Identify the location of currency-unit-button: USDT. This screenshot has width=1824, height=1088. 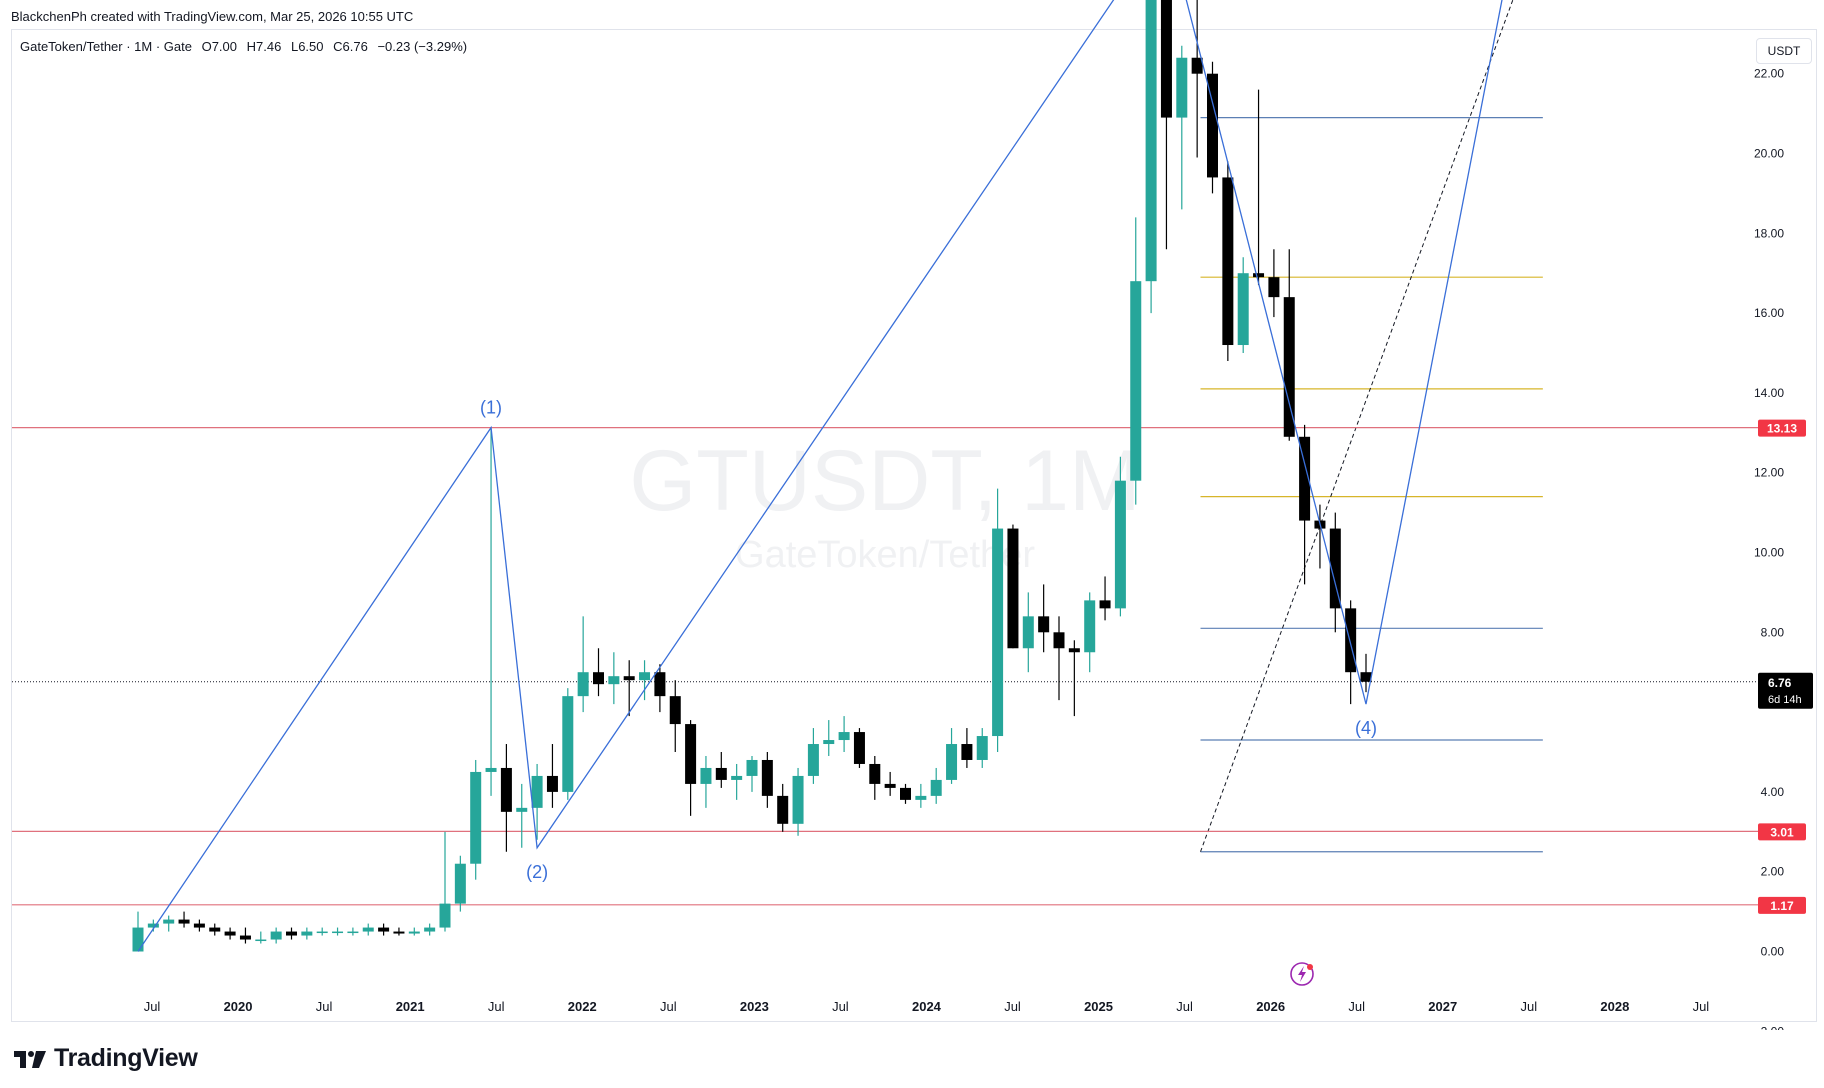
(1784, 51).